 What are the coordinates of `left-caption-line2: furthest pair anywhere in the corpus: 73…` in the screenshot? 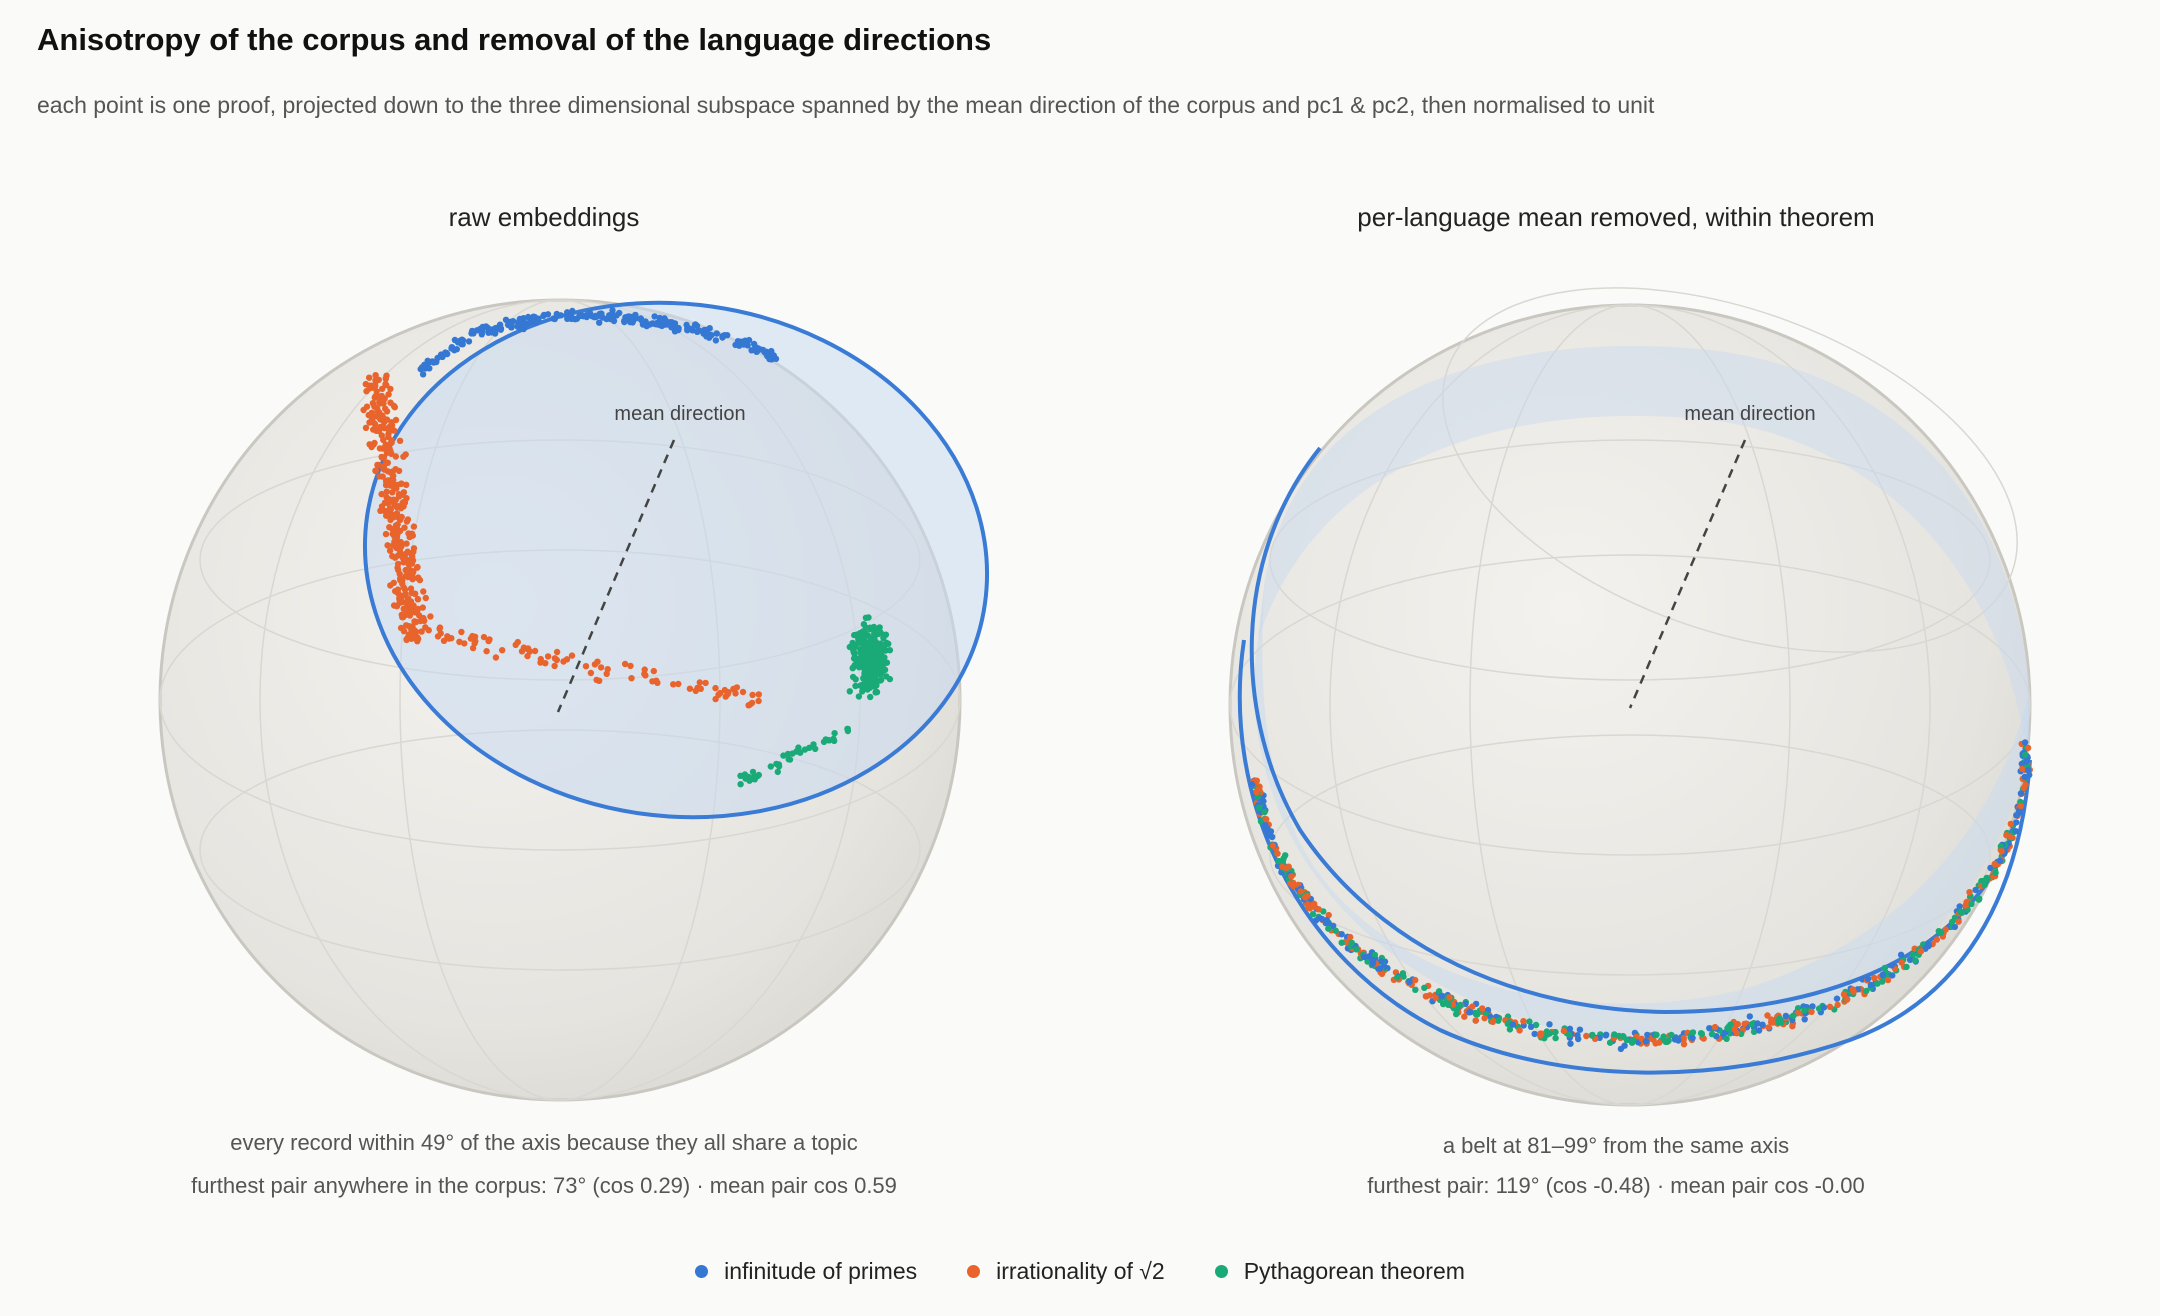 It's located at (544, 1185).